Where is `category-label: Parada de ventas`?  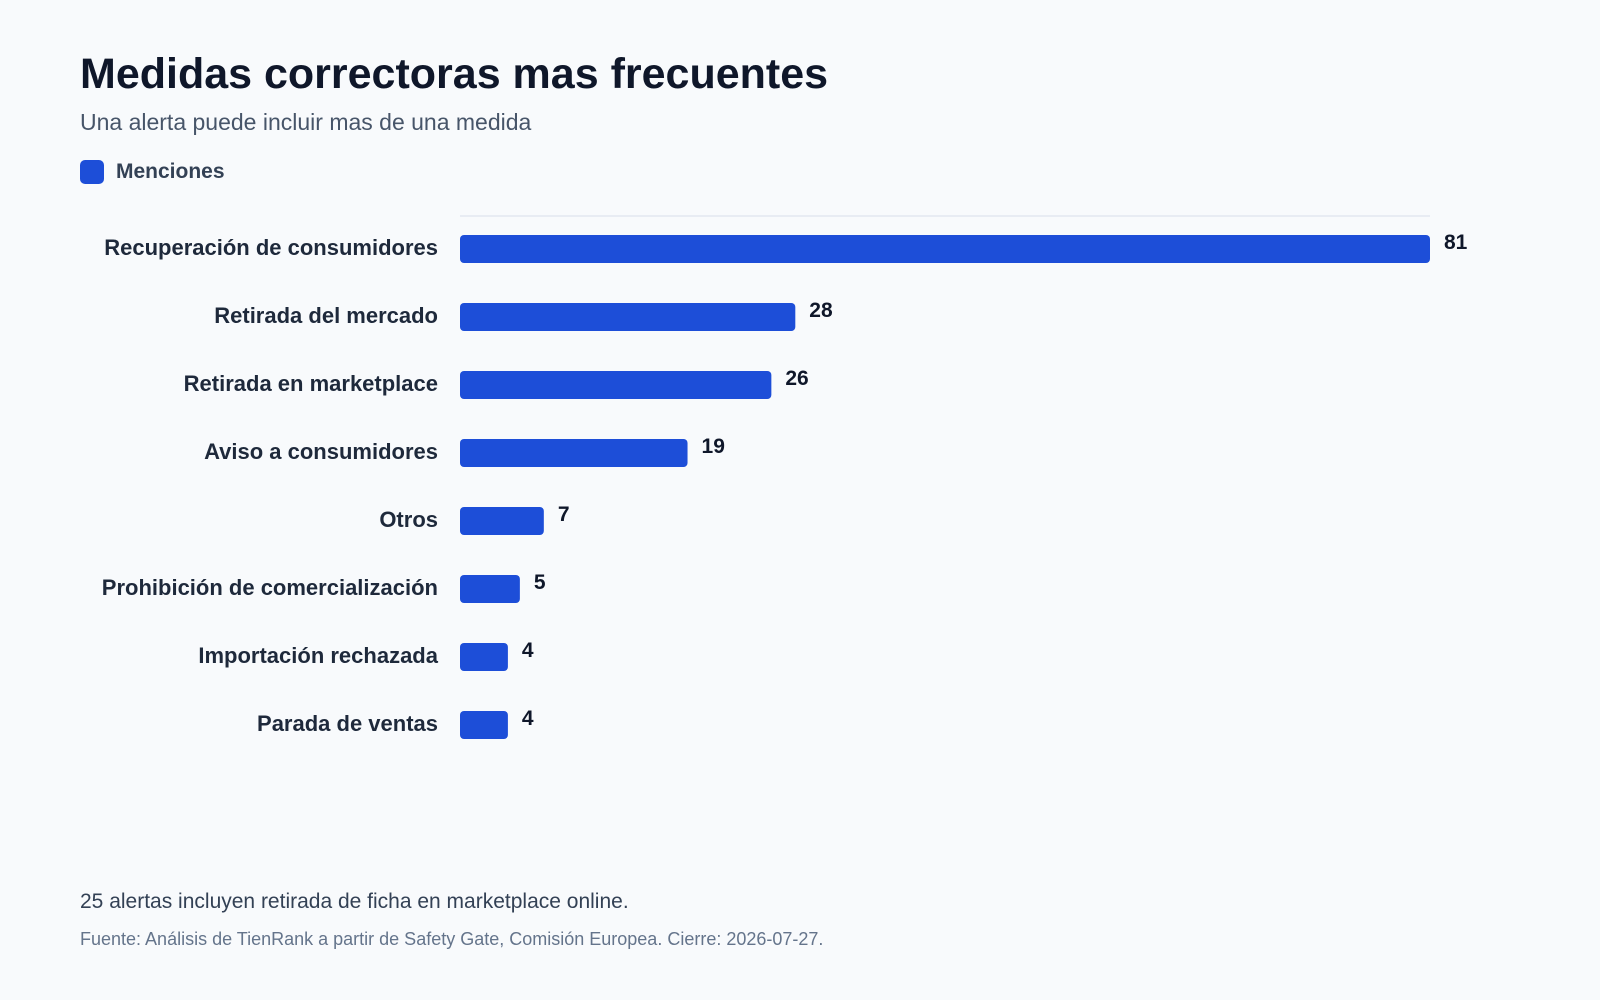
category-label: Parada de ventas is located at coordinates (347, 723).